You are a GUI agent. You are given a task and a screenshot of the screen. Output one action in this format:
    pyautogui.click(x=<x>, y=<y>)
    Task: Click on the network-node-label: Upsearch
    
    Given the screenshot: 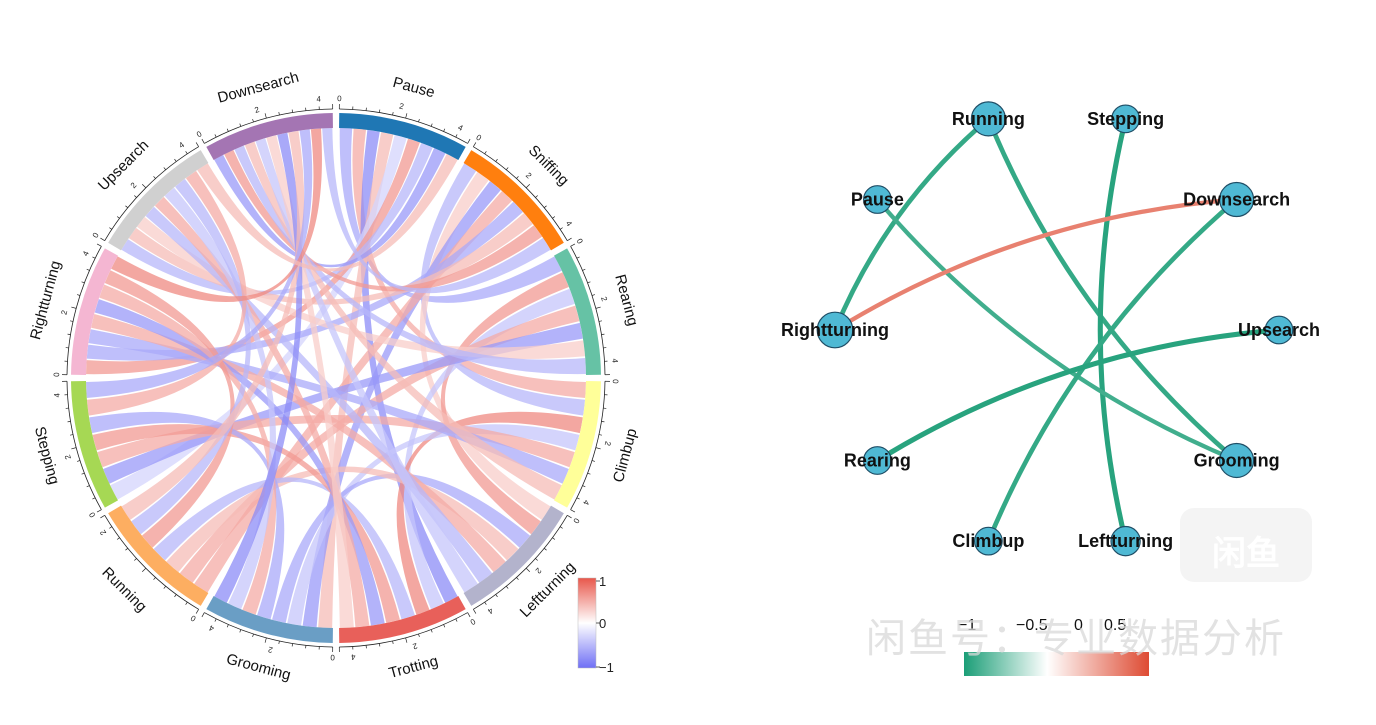 What is the action you would take?
    pyautogui.click(x=1279, y=330)
    